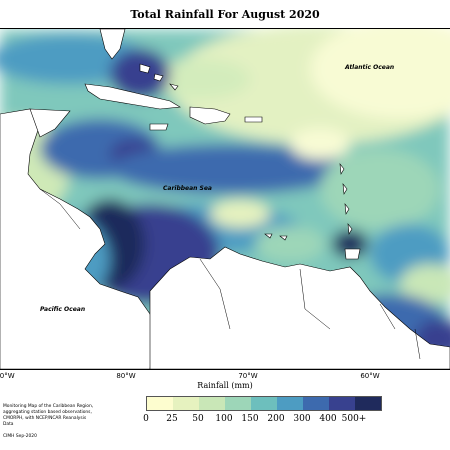 The image size is (450, 450). What do you see at coordinates (328, 419) in the screenshot?
I see `legend-tick-label: 400` at bounding box center [328, 419].